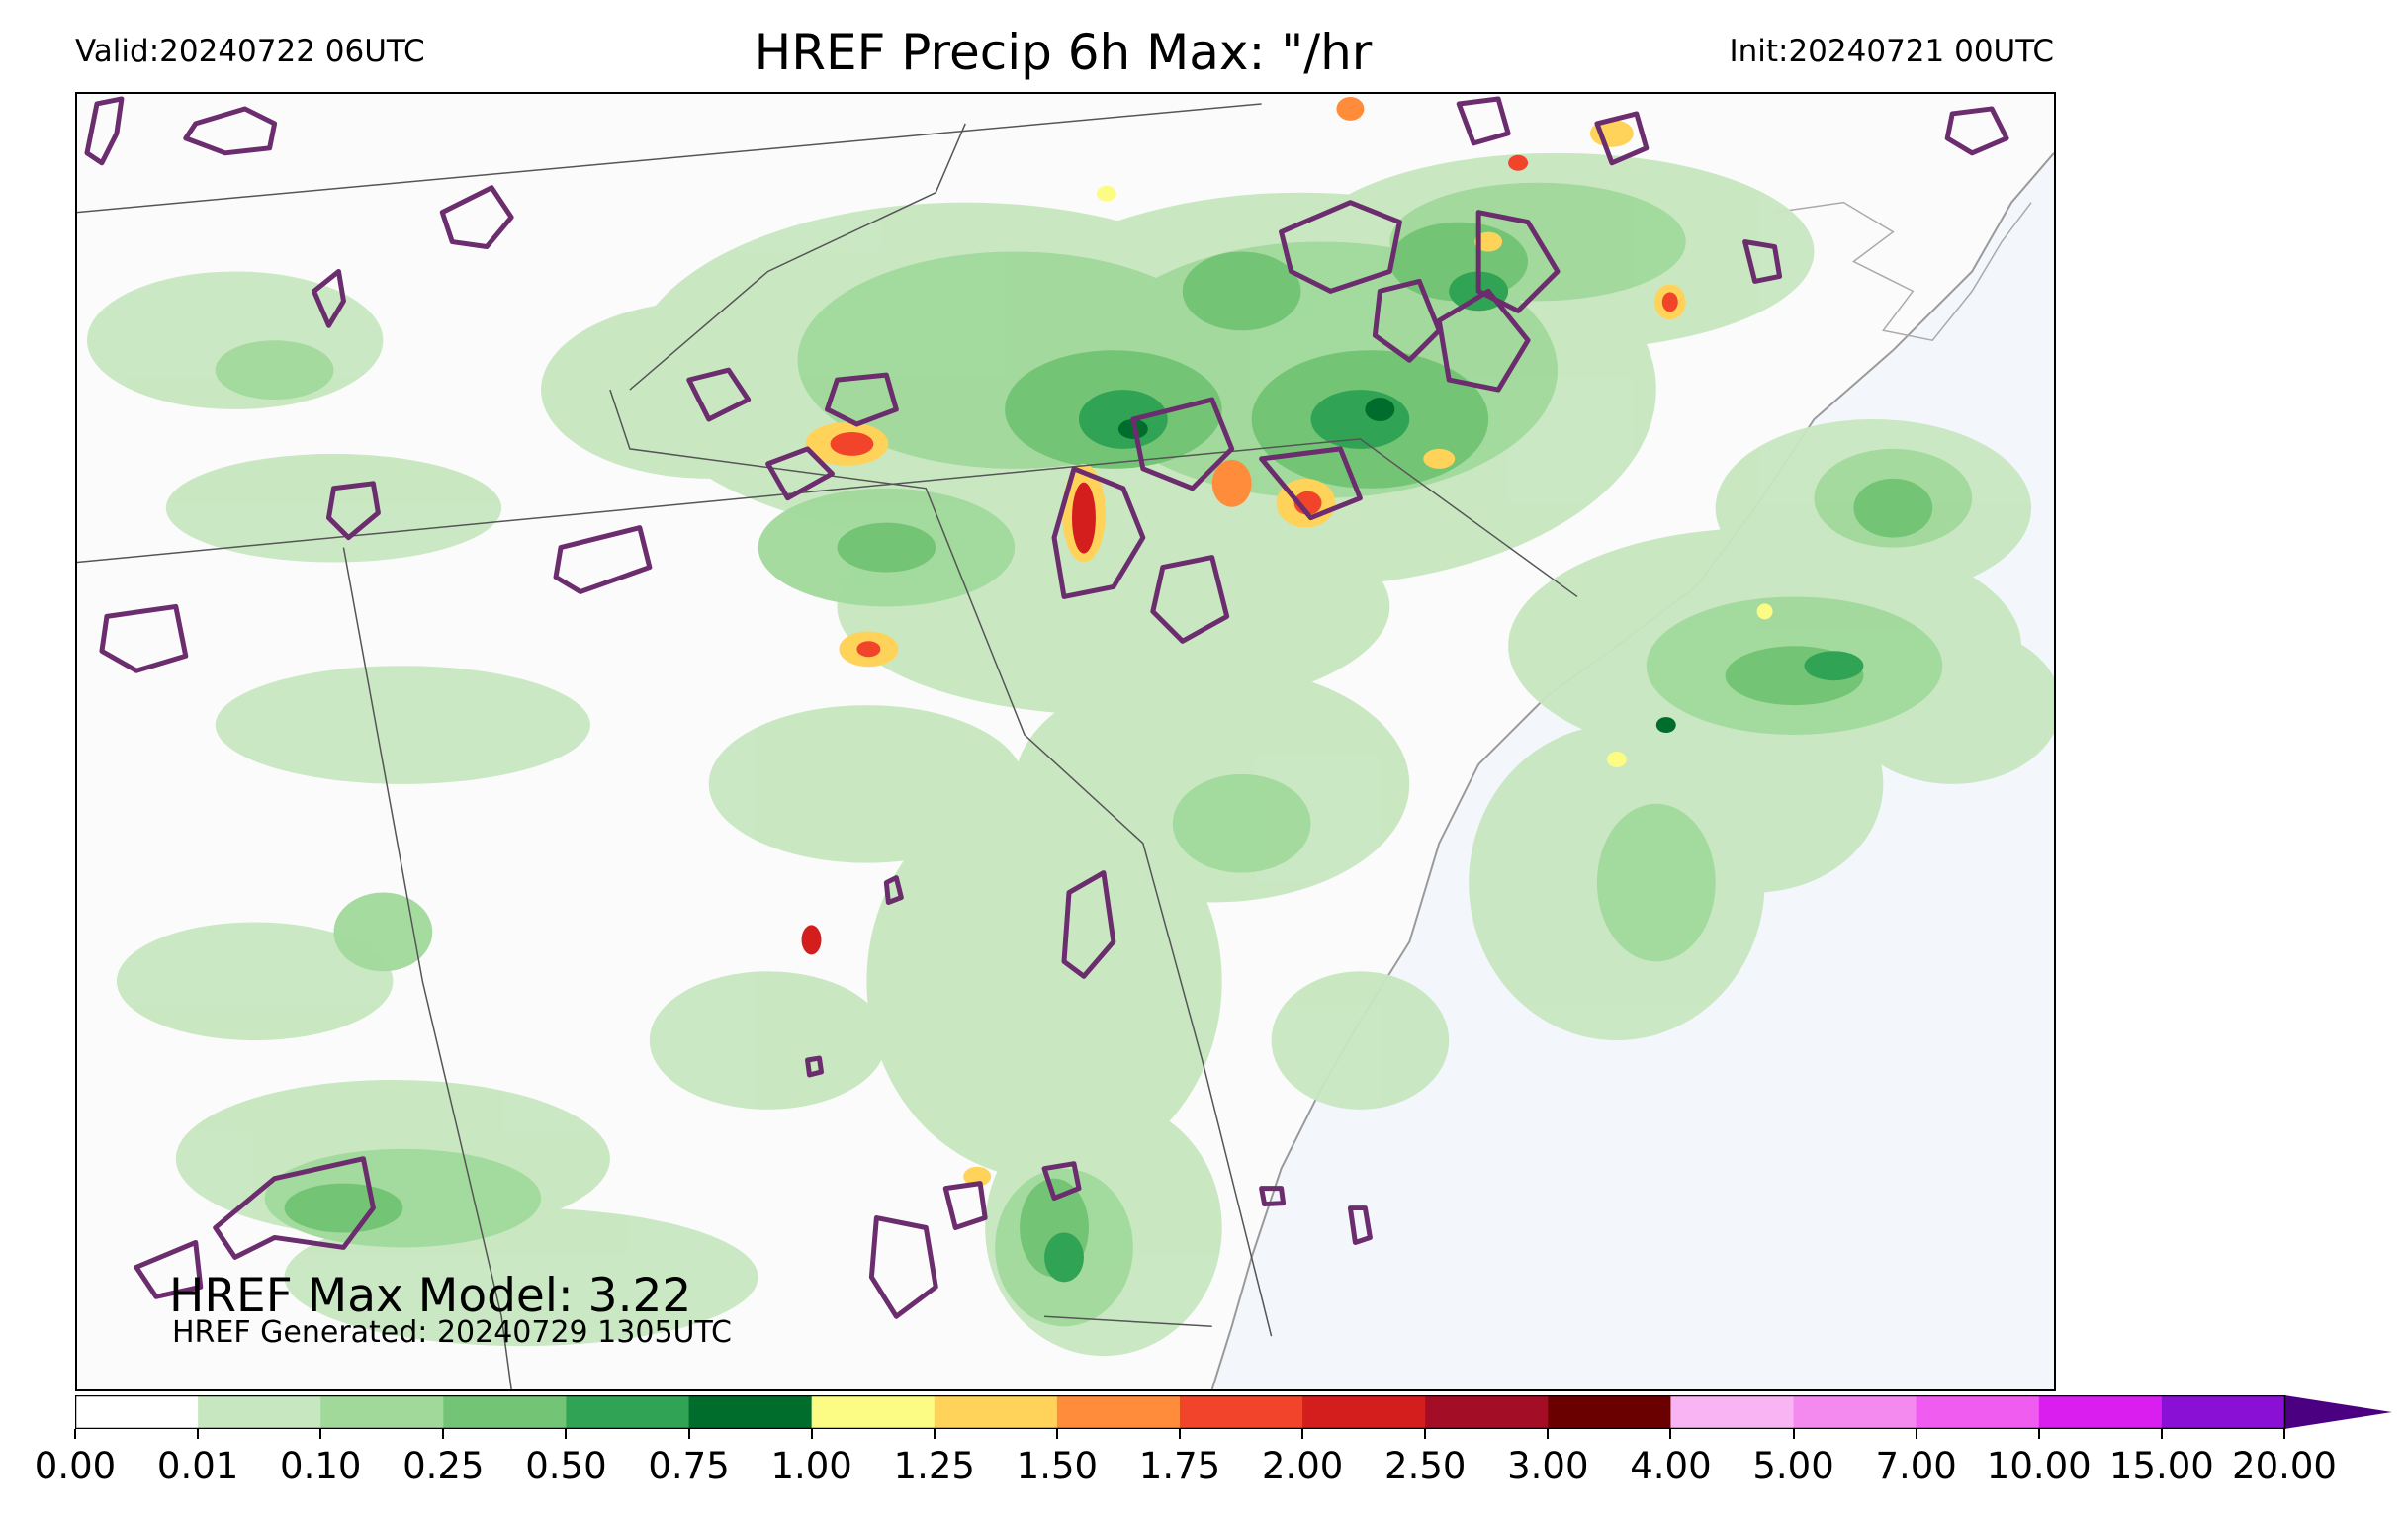 This screenshot has width=2408, height=1517. I want to click on colorbar-segments, so click(1180, 1412).